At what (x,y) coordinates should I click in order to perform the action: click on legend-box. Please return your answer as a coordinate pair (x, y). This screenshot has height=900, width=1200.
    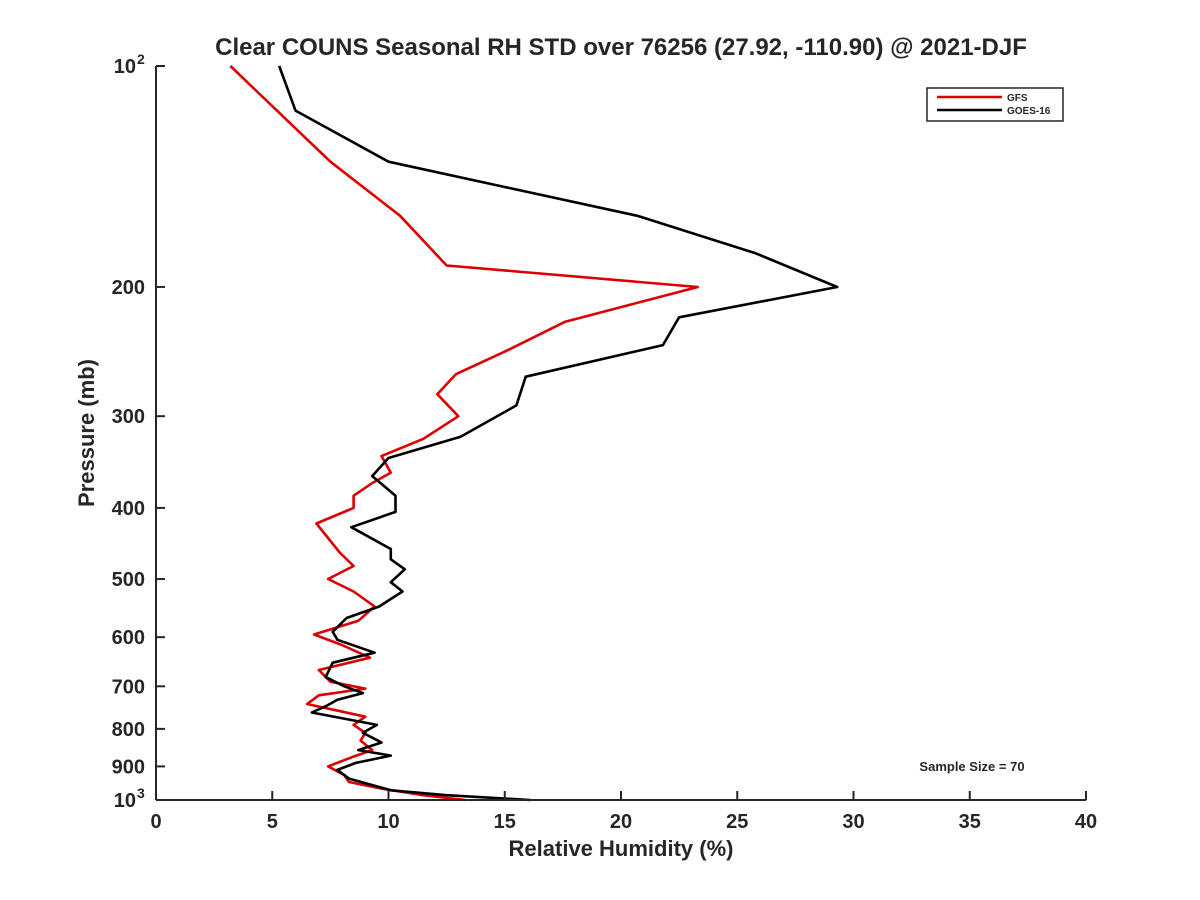
    Looking at the image, I should click on (995, 104).